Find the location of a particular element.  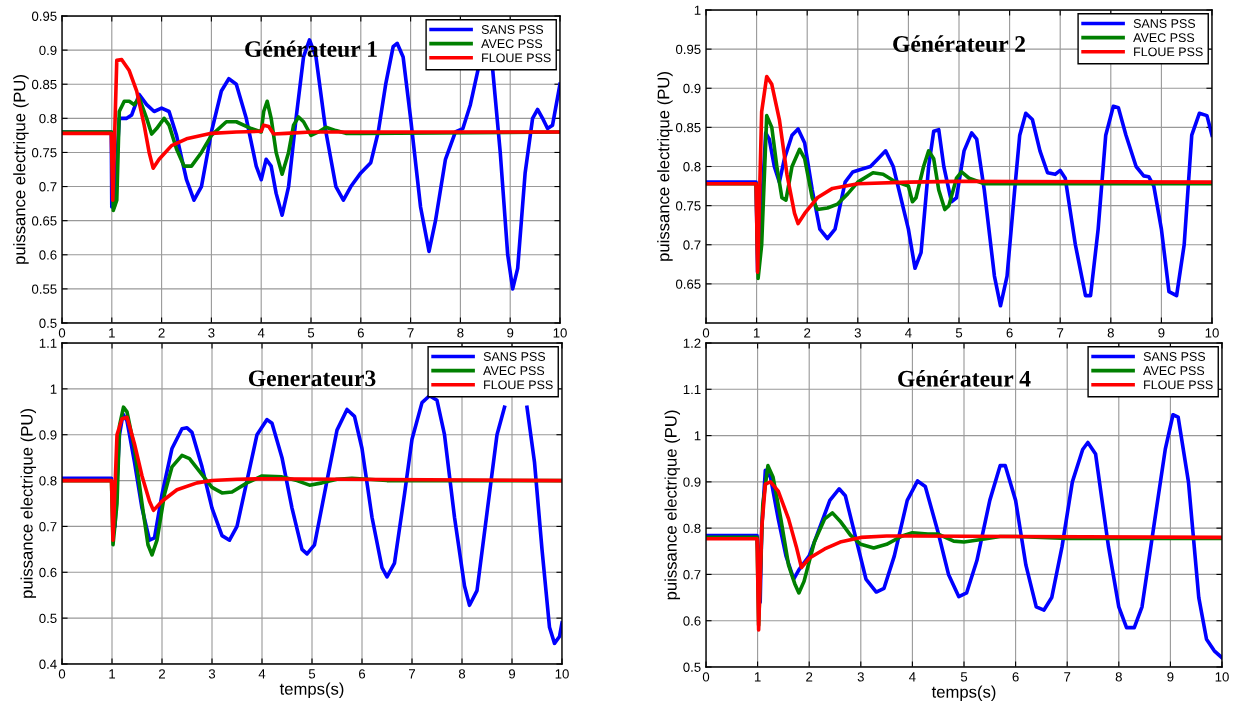

text: Générateur 4 is located at coordinates (964, 378).